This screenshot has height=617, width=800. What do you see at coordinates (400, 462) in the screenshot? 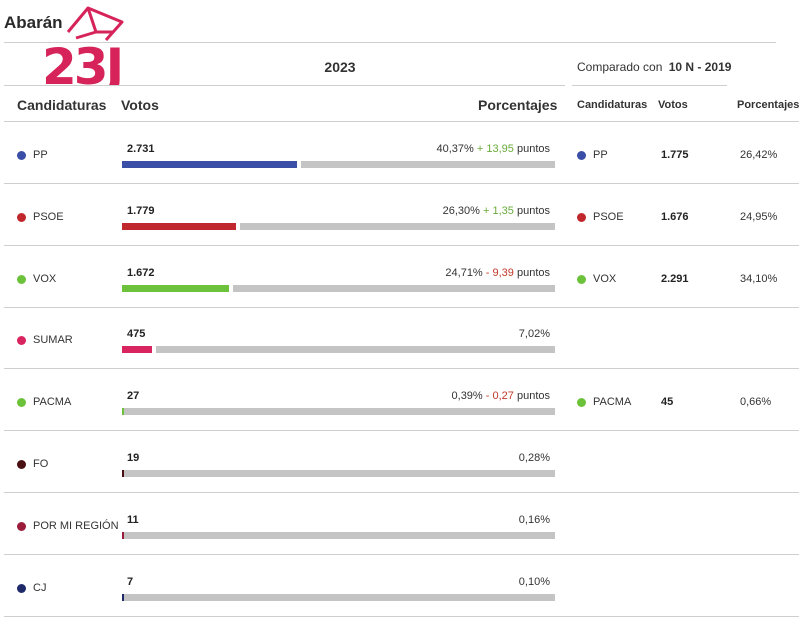
I see `party-row: FO 19 0,28%` at bounding box center [400, 462].